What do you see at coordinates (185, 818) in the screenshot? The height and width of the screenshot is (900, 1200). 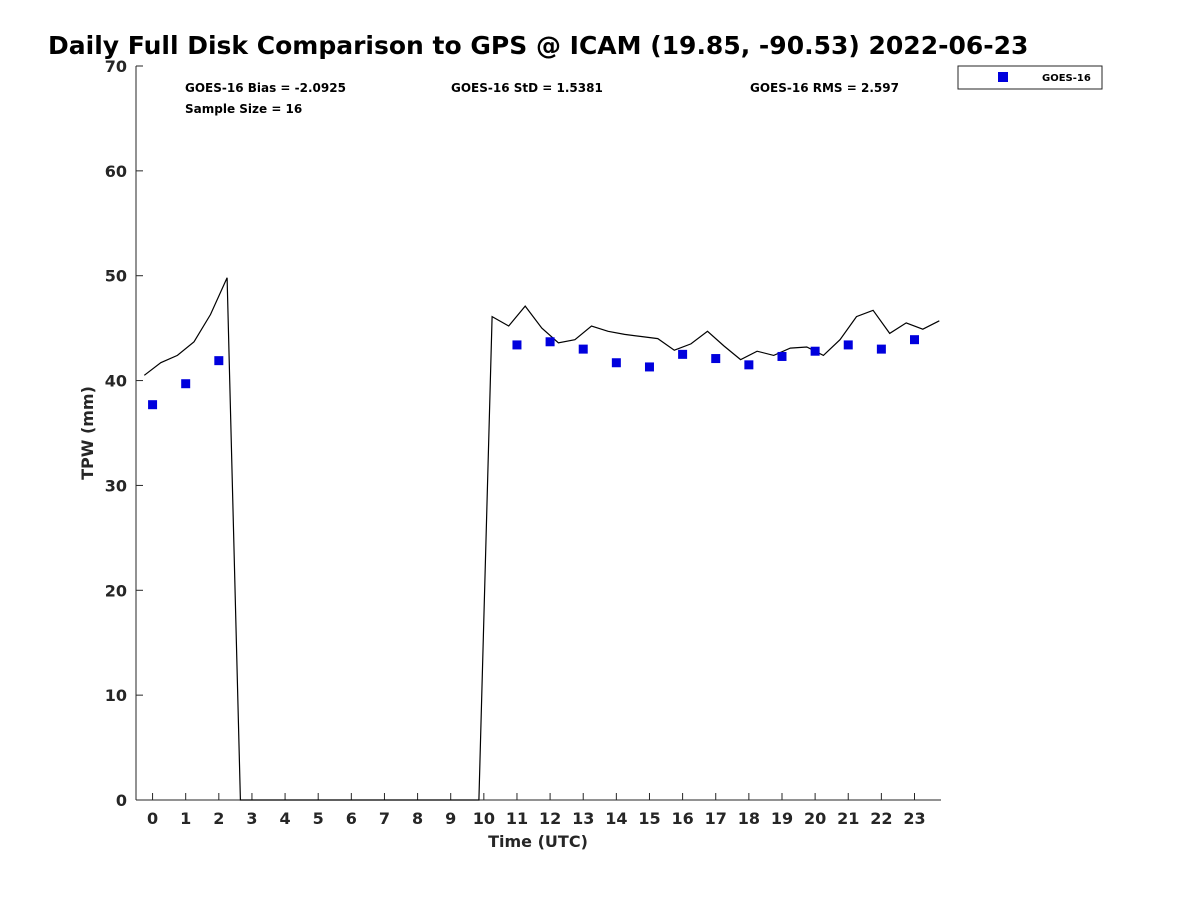 I see `x-tick-label: 1` at bounding box center [185, 818].